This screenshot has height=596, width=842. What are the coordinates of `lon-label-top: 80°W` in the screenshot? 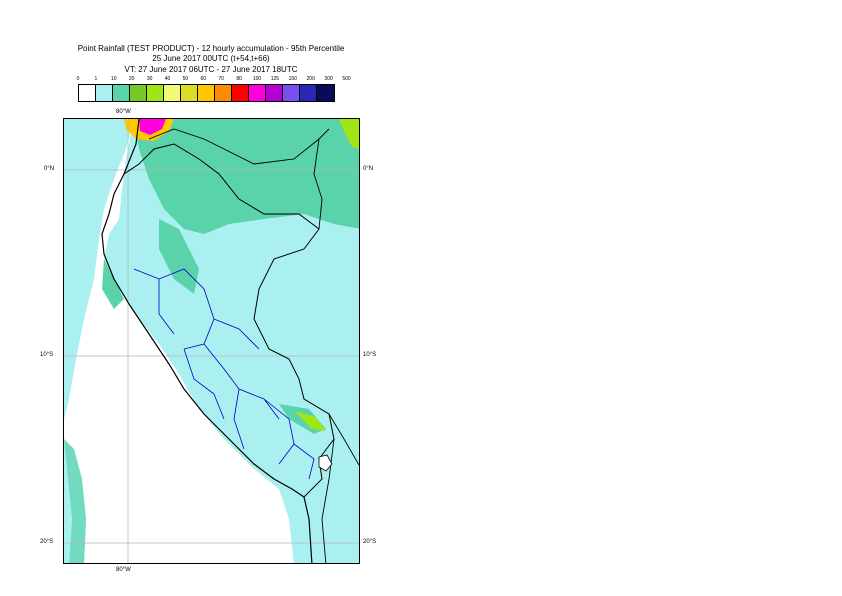 It's located at (123, 112).